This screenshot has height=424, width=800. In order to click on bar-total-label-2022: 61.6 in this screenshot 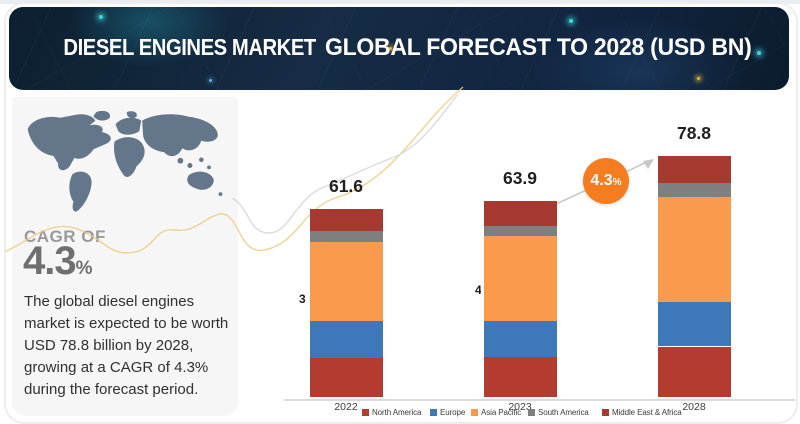, I will do `click(346, 185)`.